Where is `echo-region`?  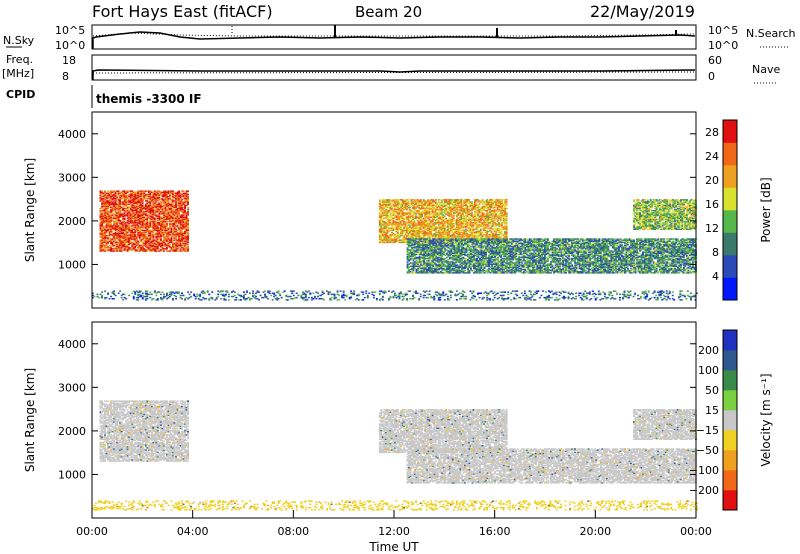 echo-region is located at coordinates (551, 256).